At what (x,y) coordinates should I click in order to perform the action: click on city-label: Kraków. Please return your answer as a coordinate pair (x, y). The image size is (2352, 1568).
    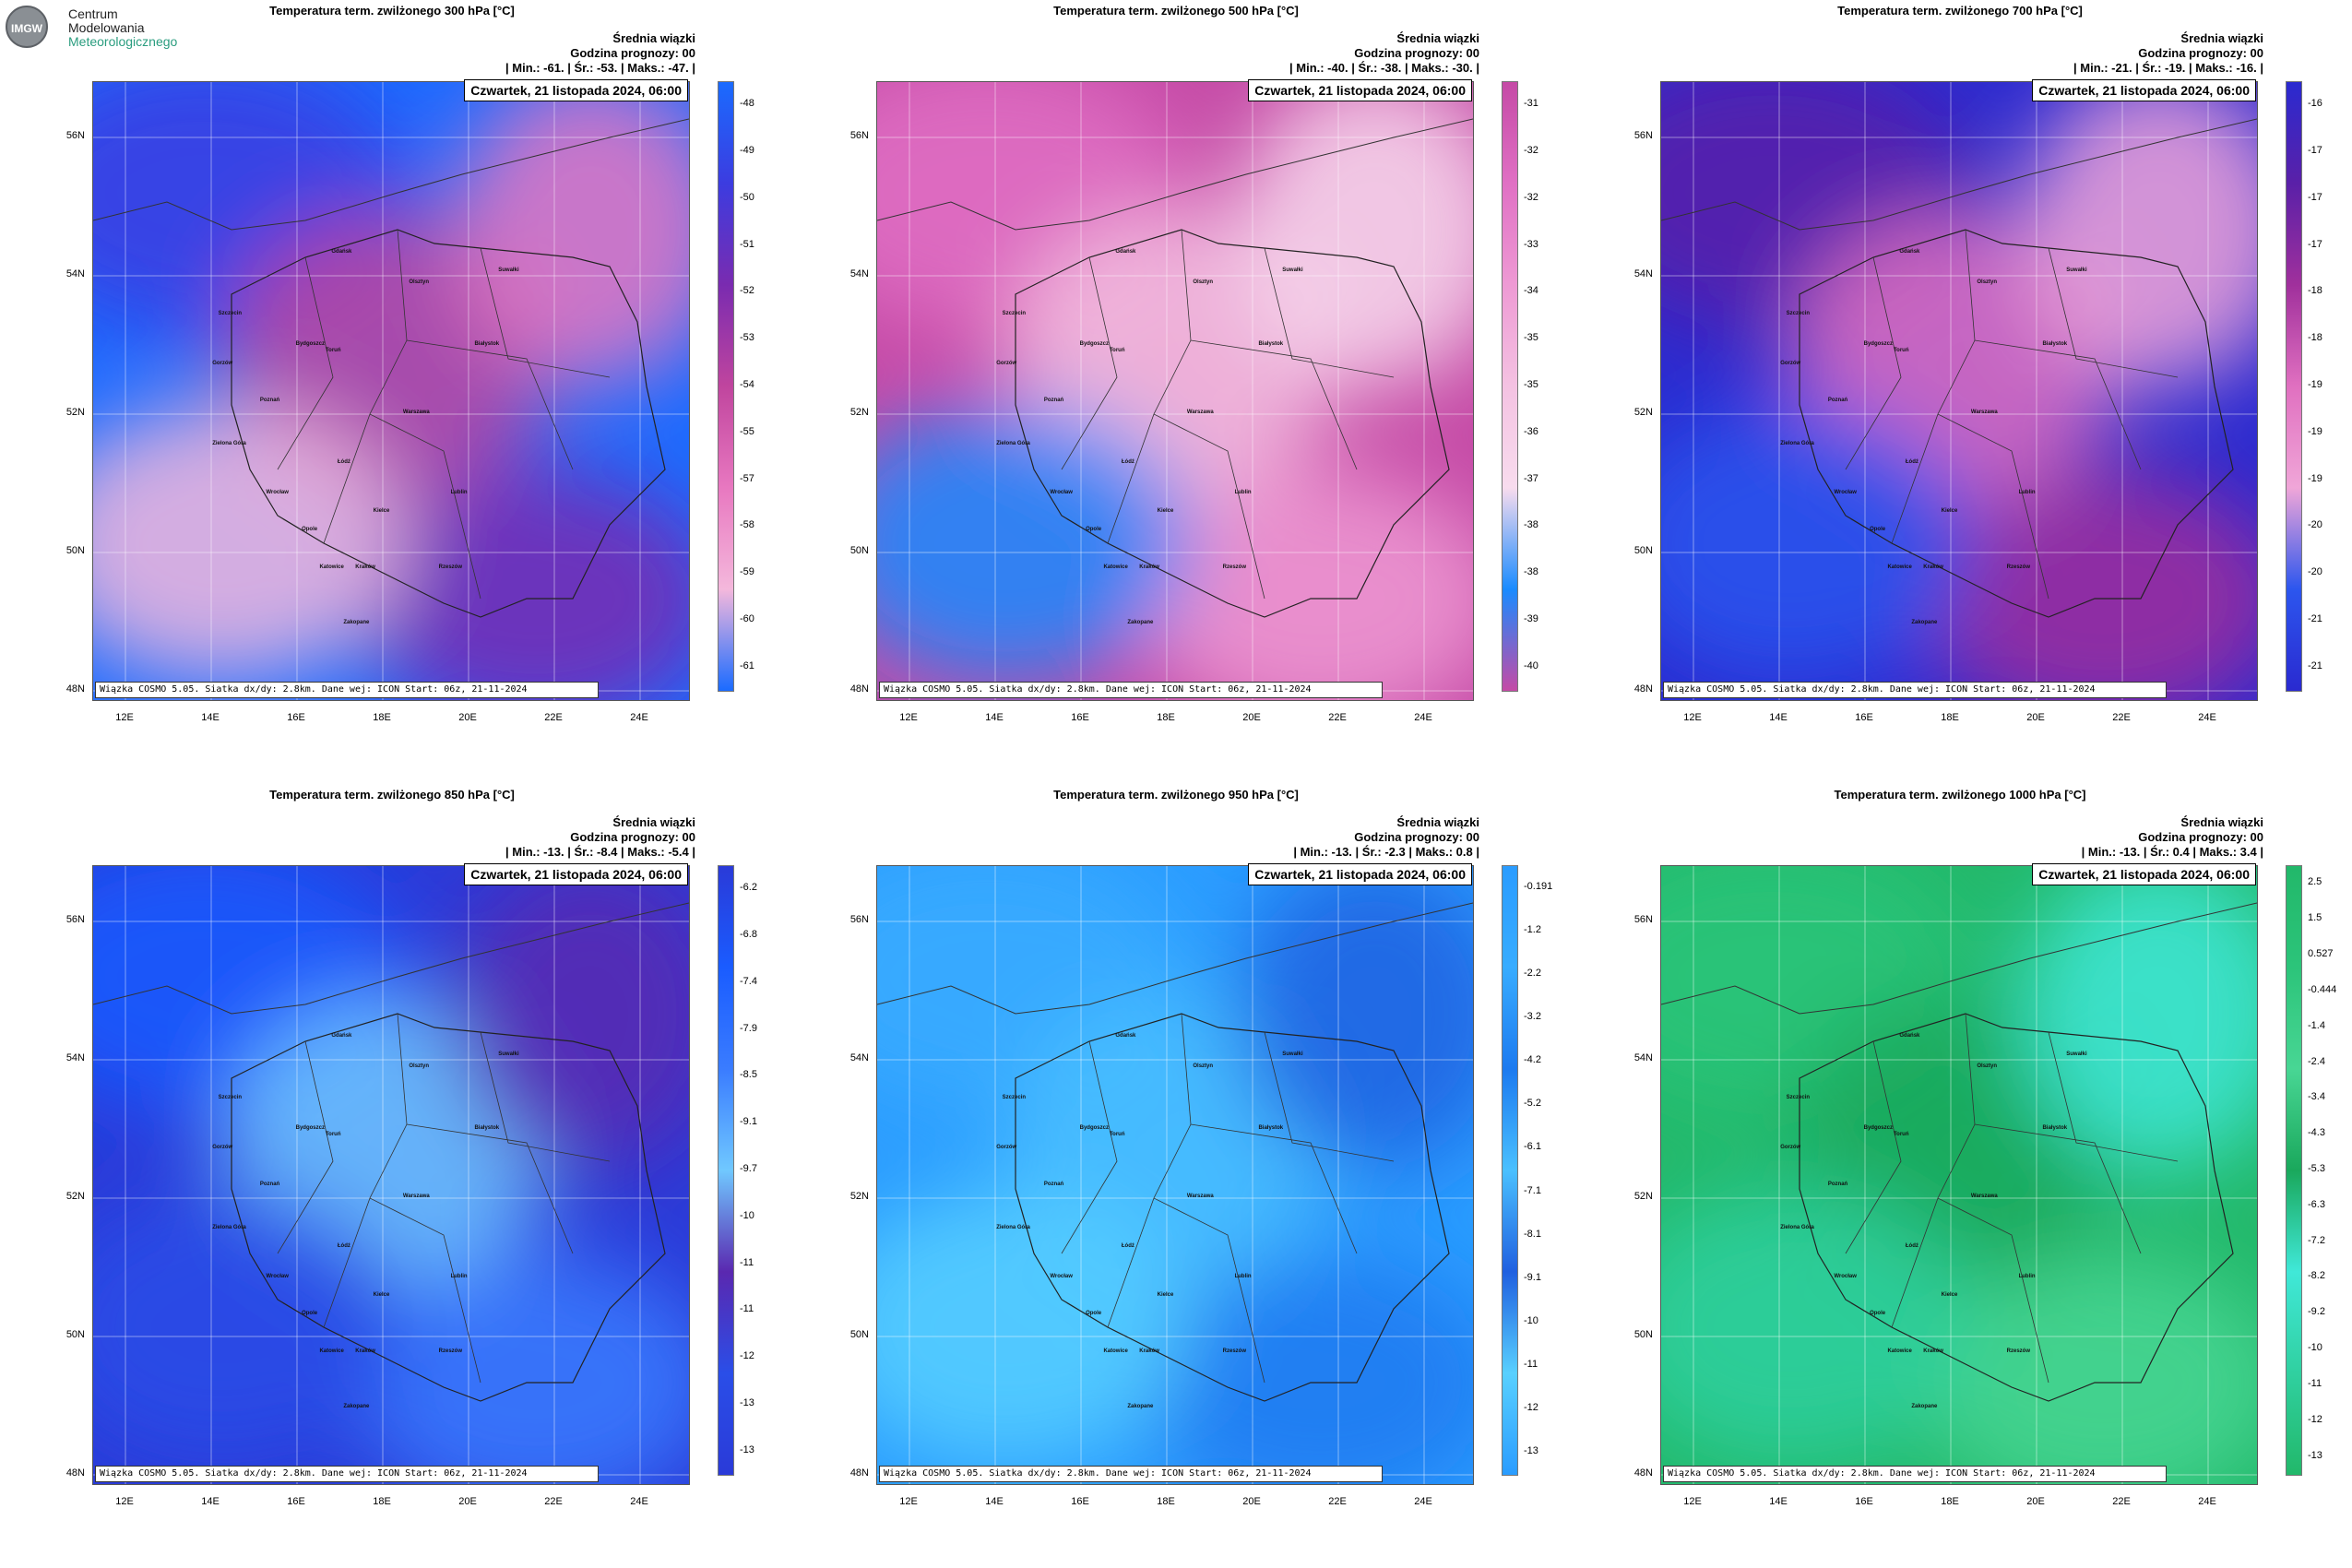
    Looking at the image, I should click on (365, 567).